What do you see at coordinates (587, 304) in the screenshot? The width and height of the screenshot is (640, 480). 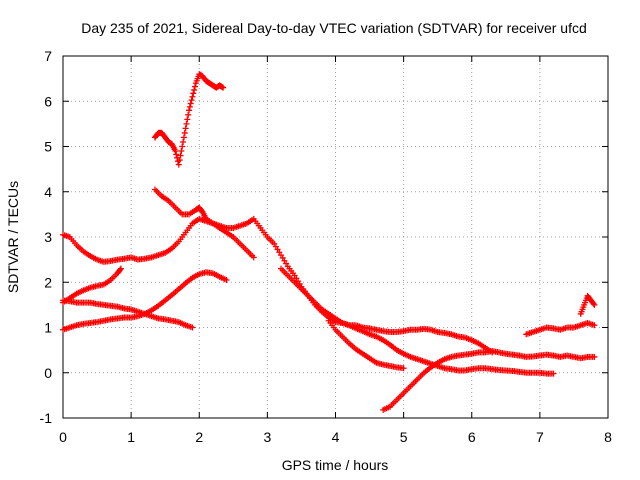 I see `series-s11` at bounding box center [587, 304].